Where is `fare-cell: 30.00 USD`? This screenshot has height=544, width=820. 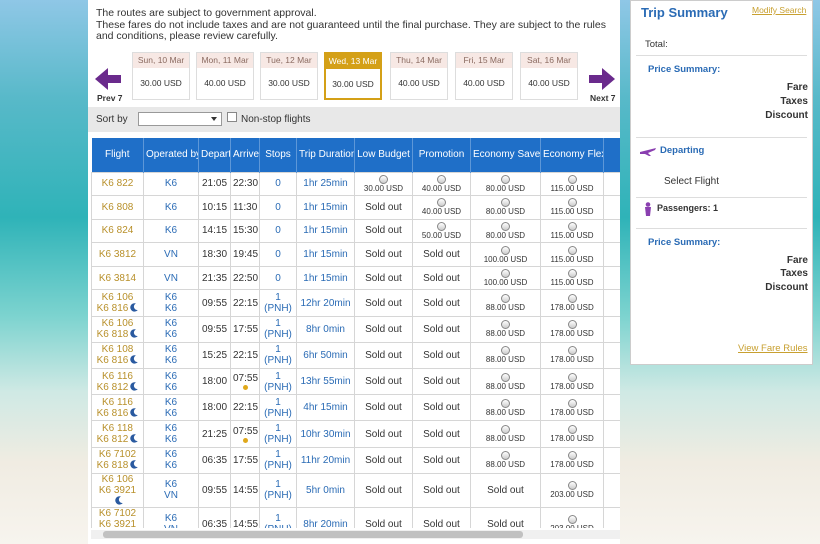
fare-cell: 30.00 USD is located at coordinates (383, 184).